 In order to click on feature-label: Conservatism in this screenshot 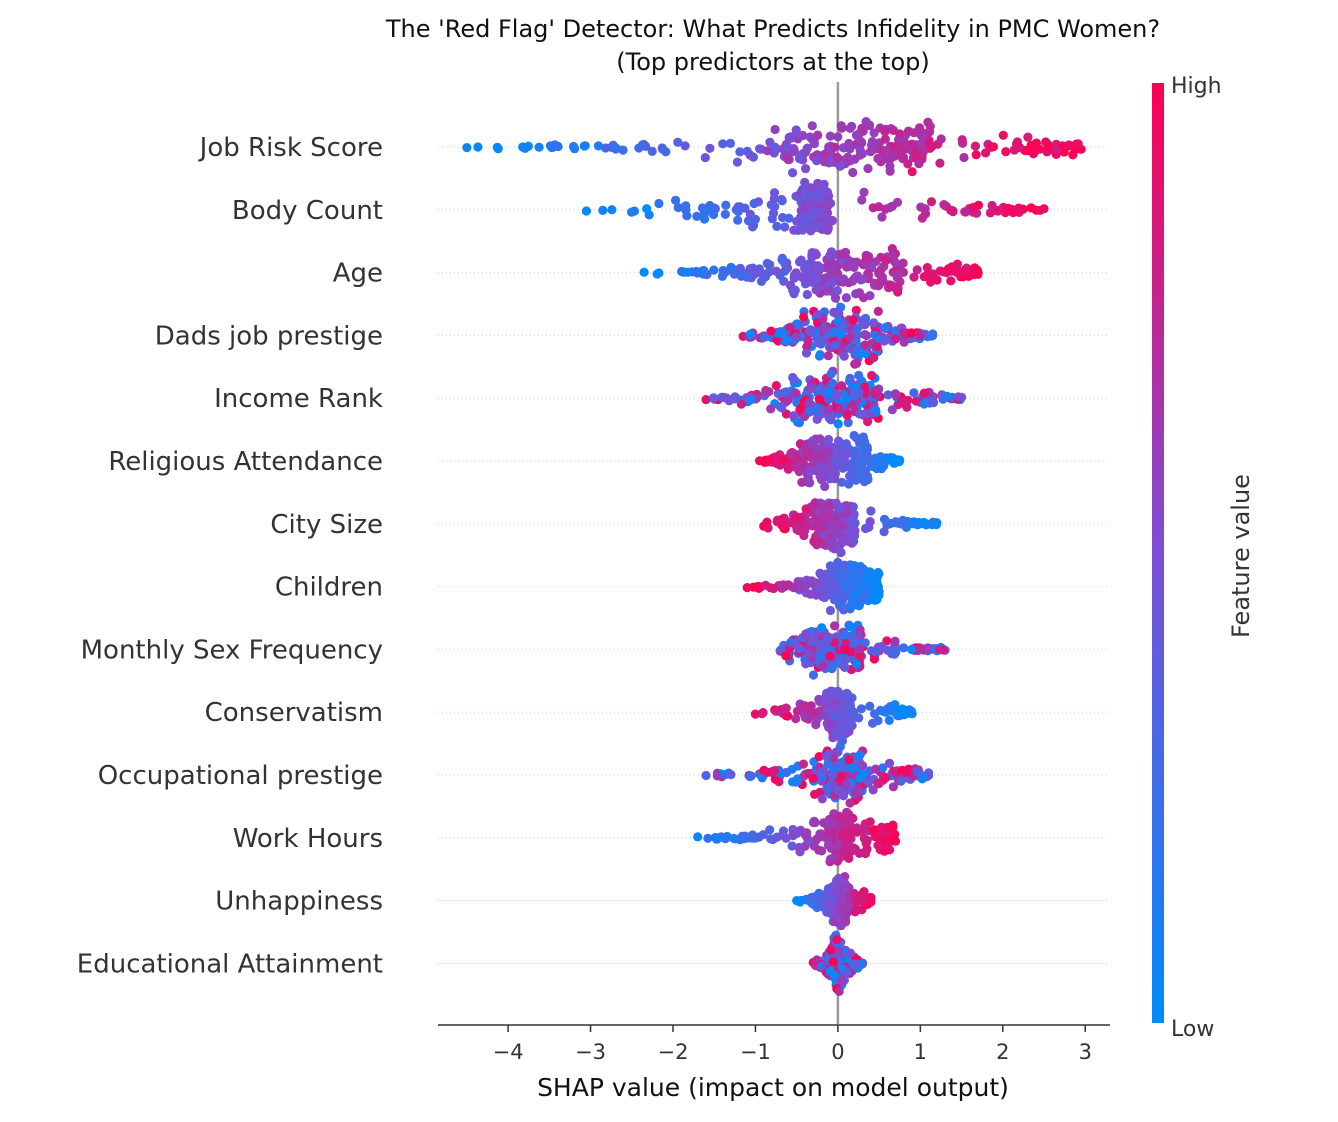, I will do `click(294, 713)`.